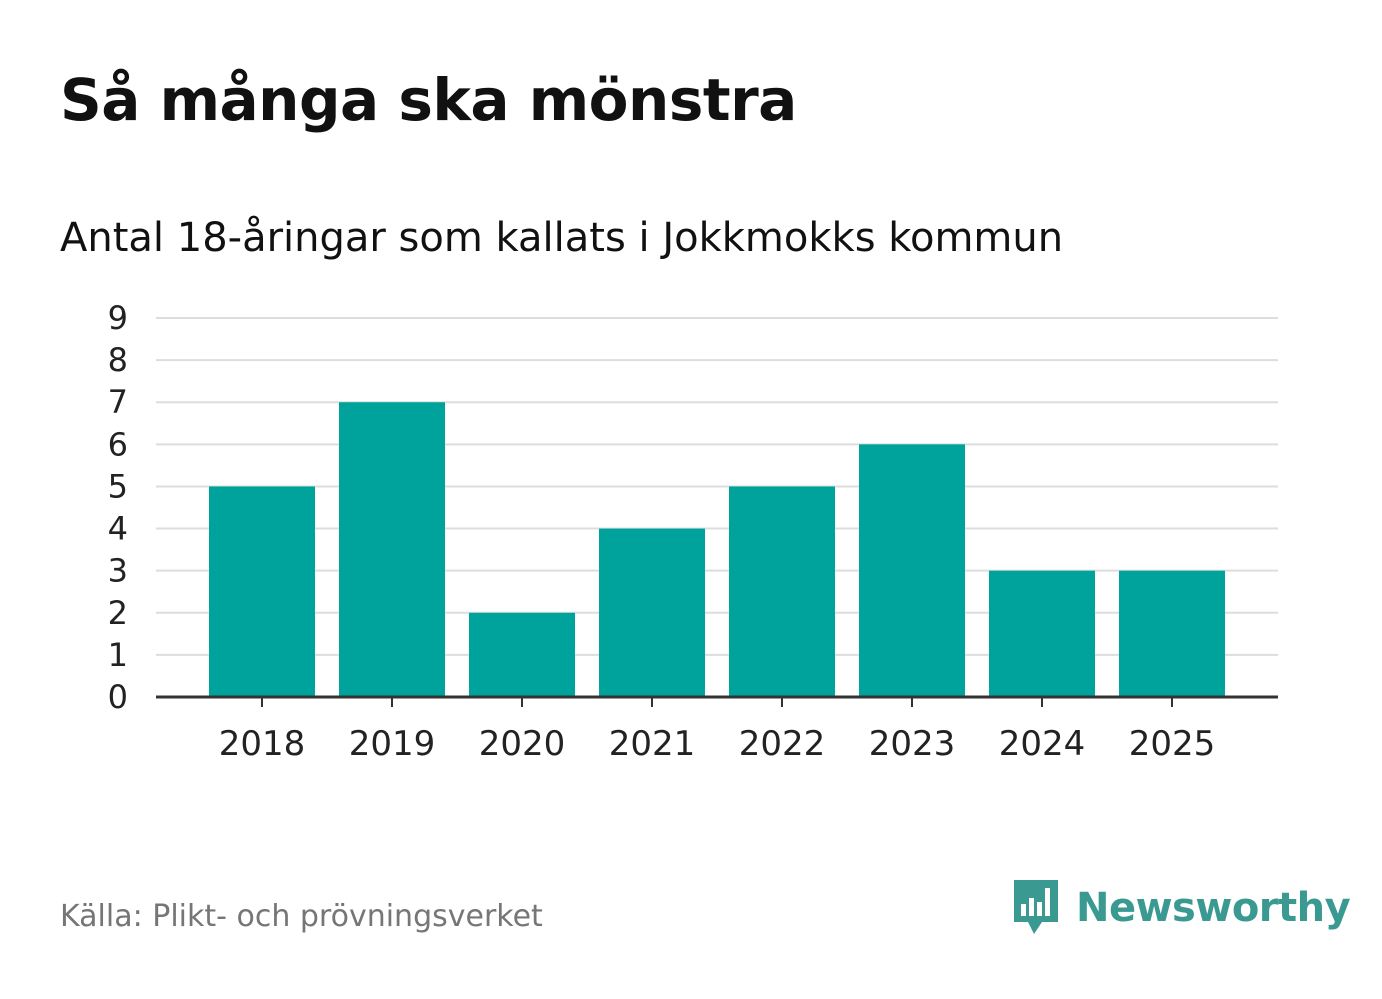 This screenshot has height=999, width=1382. What do you see at coordinates (782, 744) in the screenshot?
I see `x-tick-label: 2022` at bounding box center [782, 744].